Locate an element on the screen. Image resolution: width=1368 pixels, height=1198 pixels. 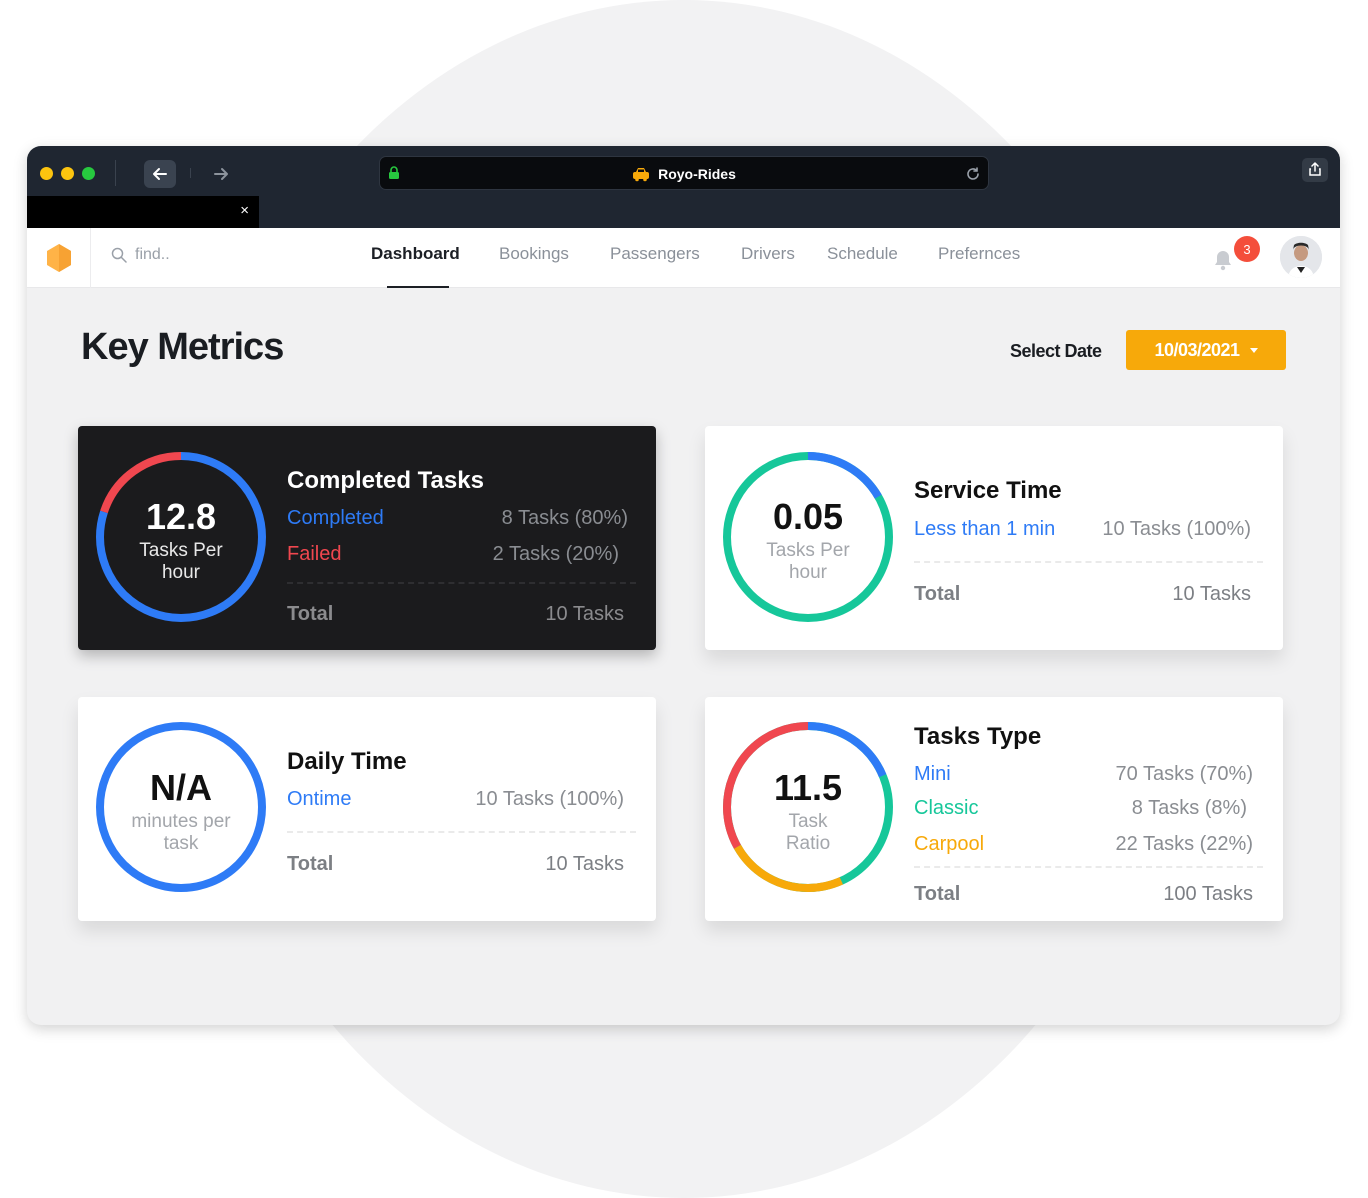
arrow-right-icon is located at coordinates (221, 174).